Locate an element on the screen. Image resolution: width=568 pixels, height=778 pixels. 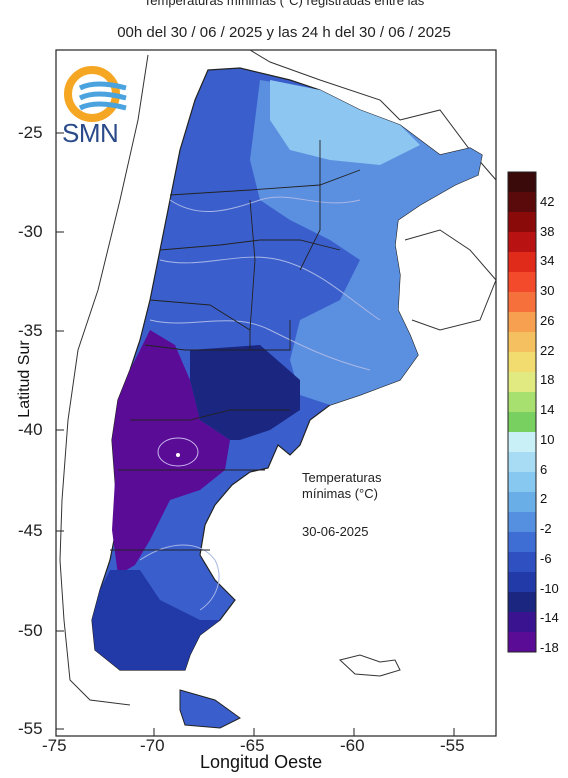
cold-patagonia-zone is located at coordinates (171, 452).